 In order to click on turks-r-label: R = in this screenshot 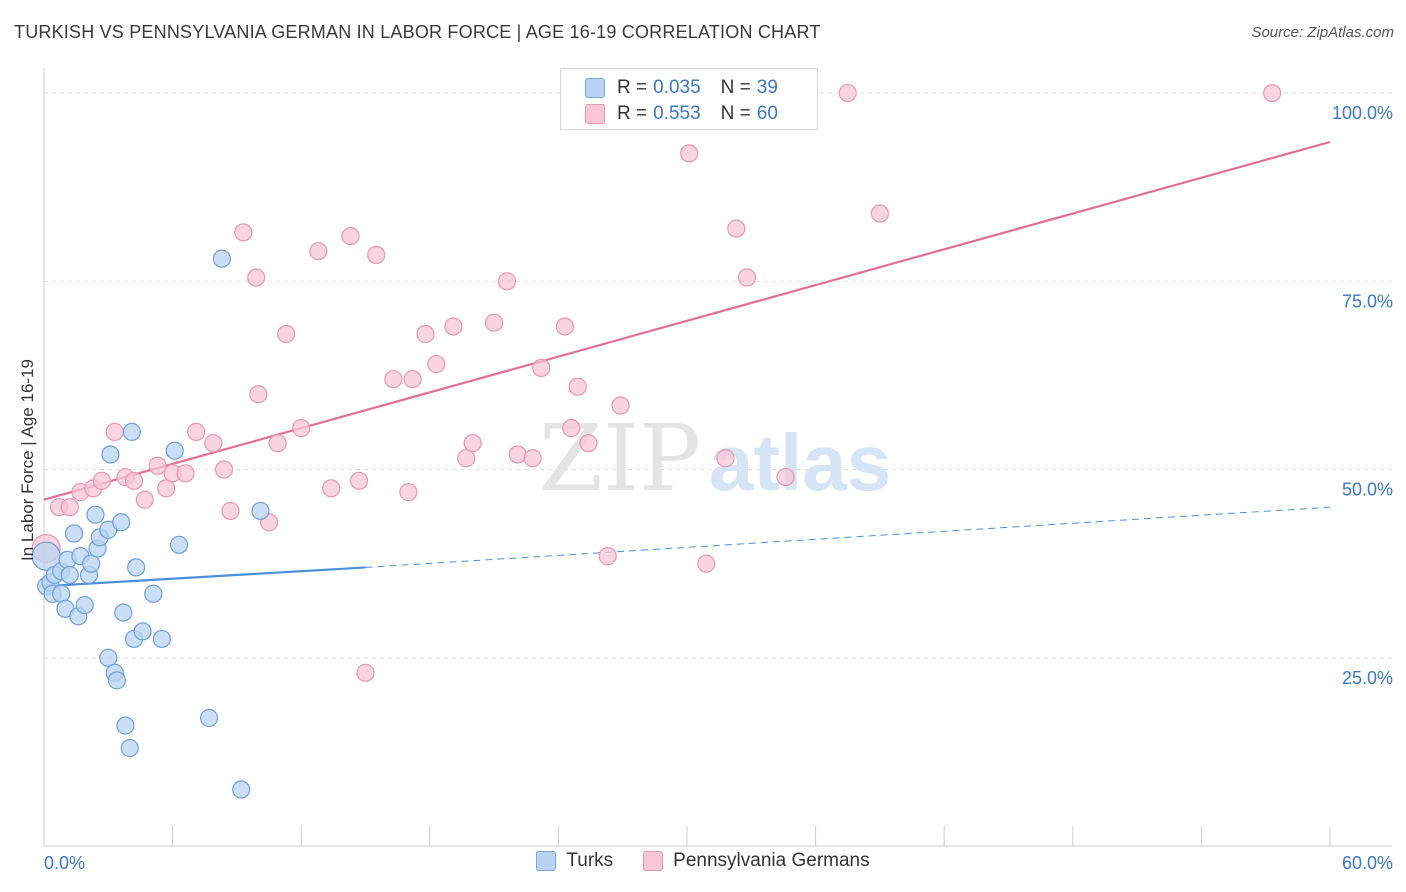, I will do `click(632, 87)`.